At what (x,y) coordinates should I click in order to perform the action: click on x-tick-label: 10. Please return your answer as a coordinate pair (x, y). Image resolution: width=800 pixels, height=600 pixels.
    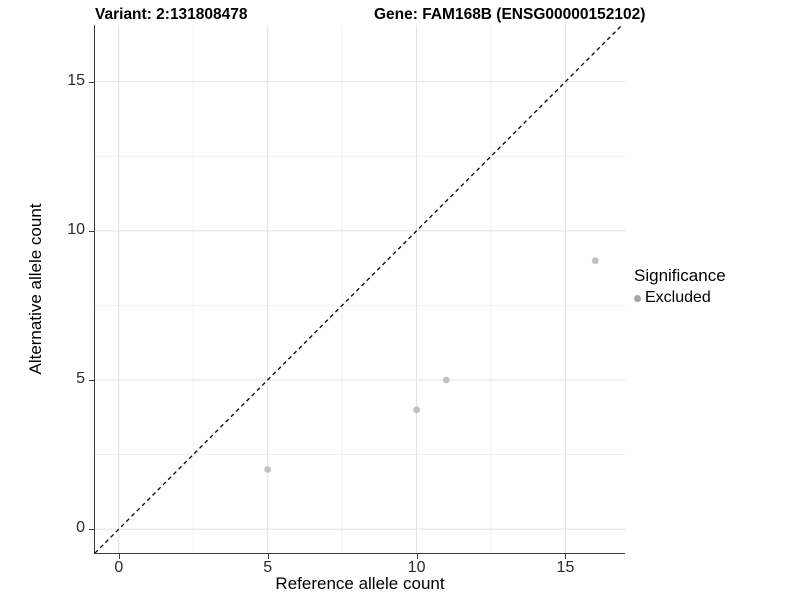
    Looking at the image, I should click on (416, 567).